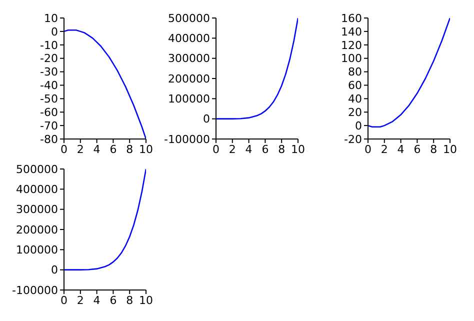  What do you see at coordinates (351, 31) in the screenshot?
I see `y-tick-label: 140` at bounding box center [351, 31].